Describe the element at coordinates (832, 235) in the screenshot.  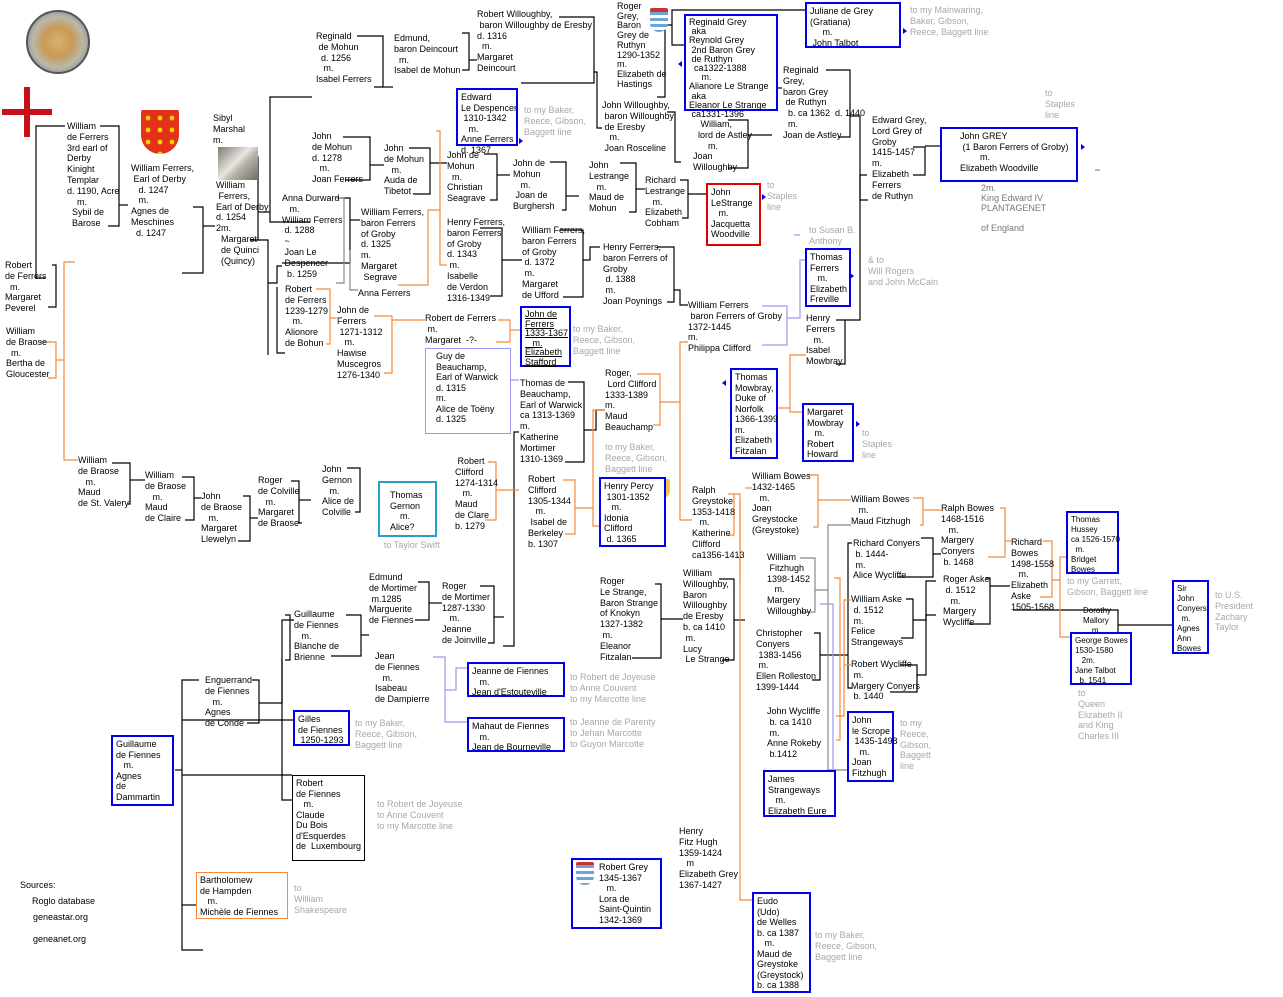
I see `link-susan-anthony: to Susan B. Anthony` at that location.